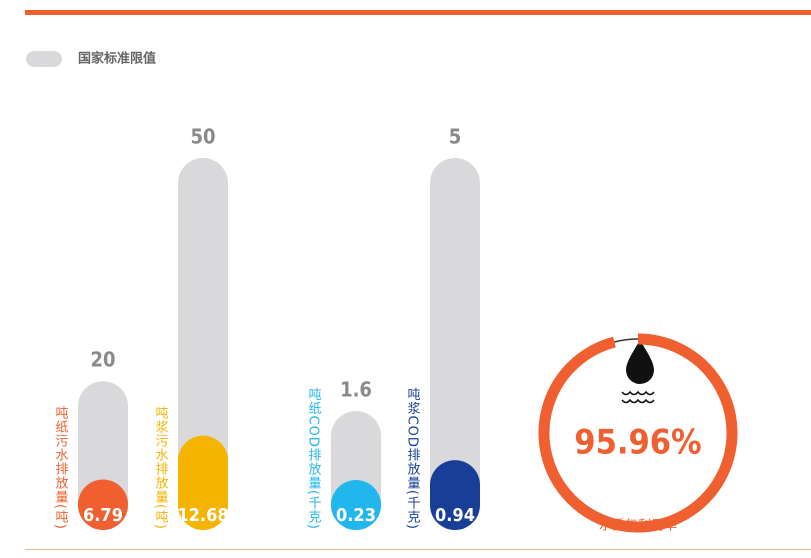 This screenshot has height=558, width=811. What do you see at coordinates (356, 515) in the screenshot?
I see `value-label: 0.23` at bounding box center [356, 515].